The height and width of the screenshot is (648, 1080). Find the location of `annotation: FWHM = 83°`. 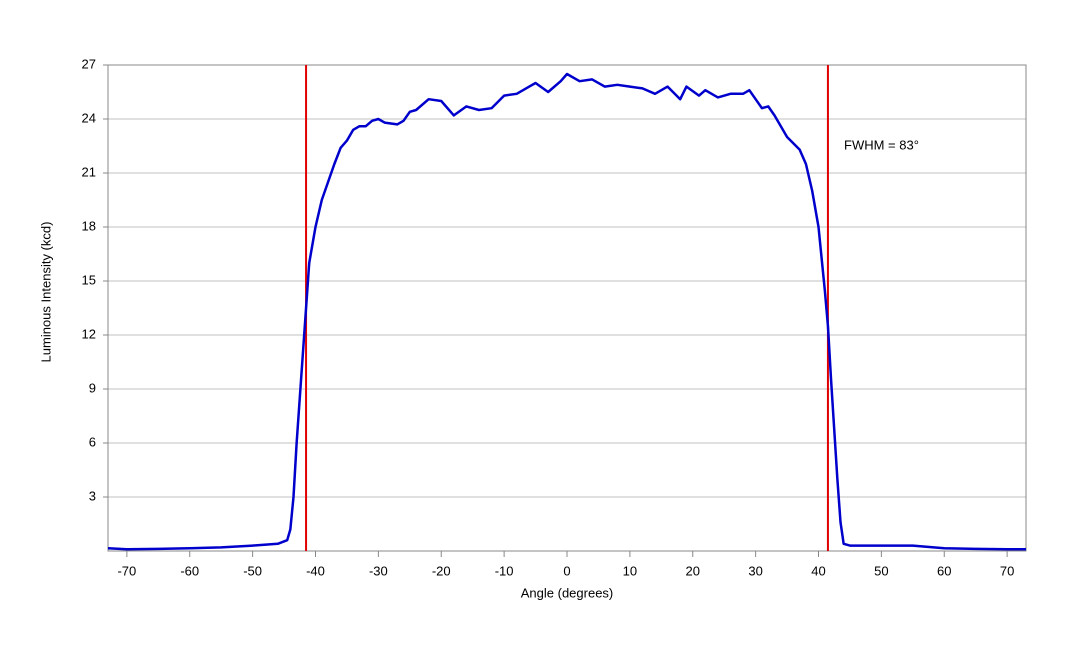

annotation: FWHM = 83° is located at coordinates (881, 144).